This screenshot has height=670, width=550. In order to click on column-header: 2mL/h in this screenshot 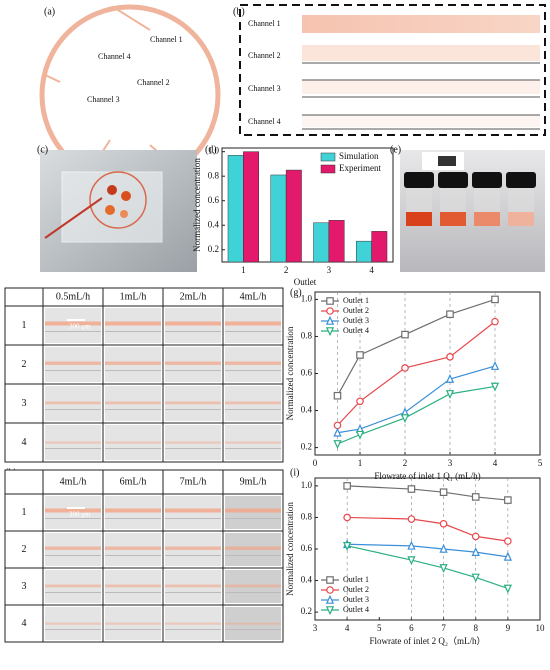, I will do `click(193, 296)`.